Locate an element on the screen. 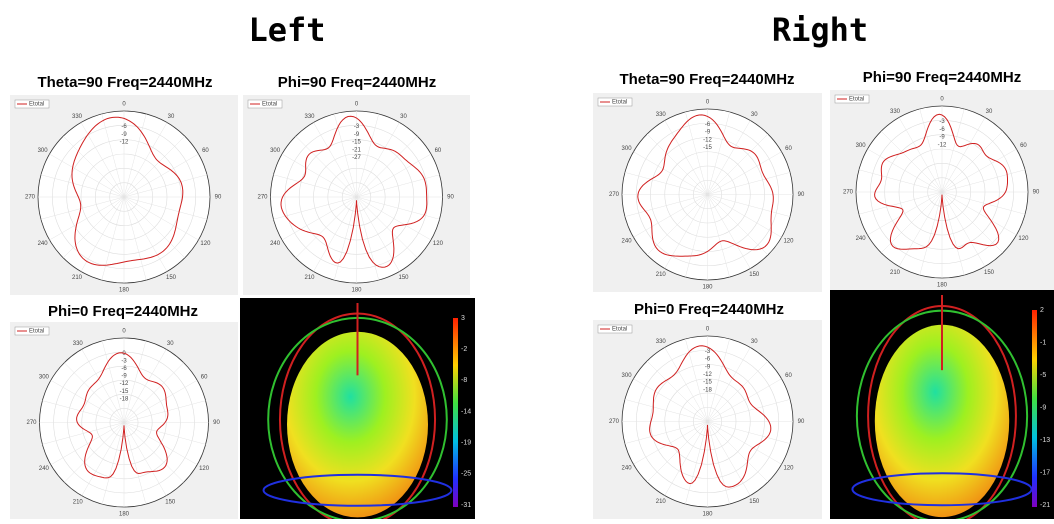  pattern-body is located at coordinates (357, 424).